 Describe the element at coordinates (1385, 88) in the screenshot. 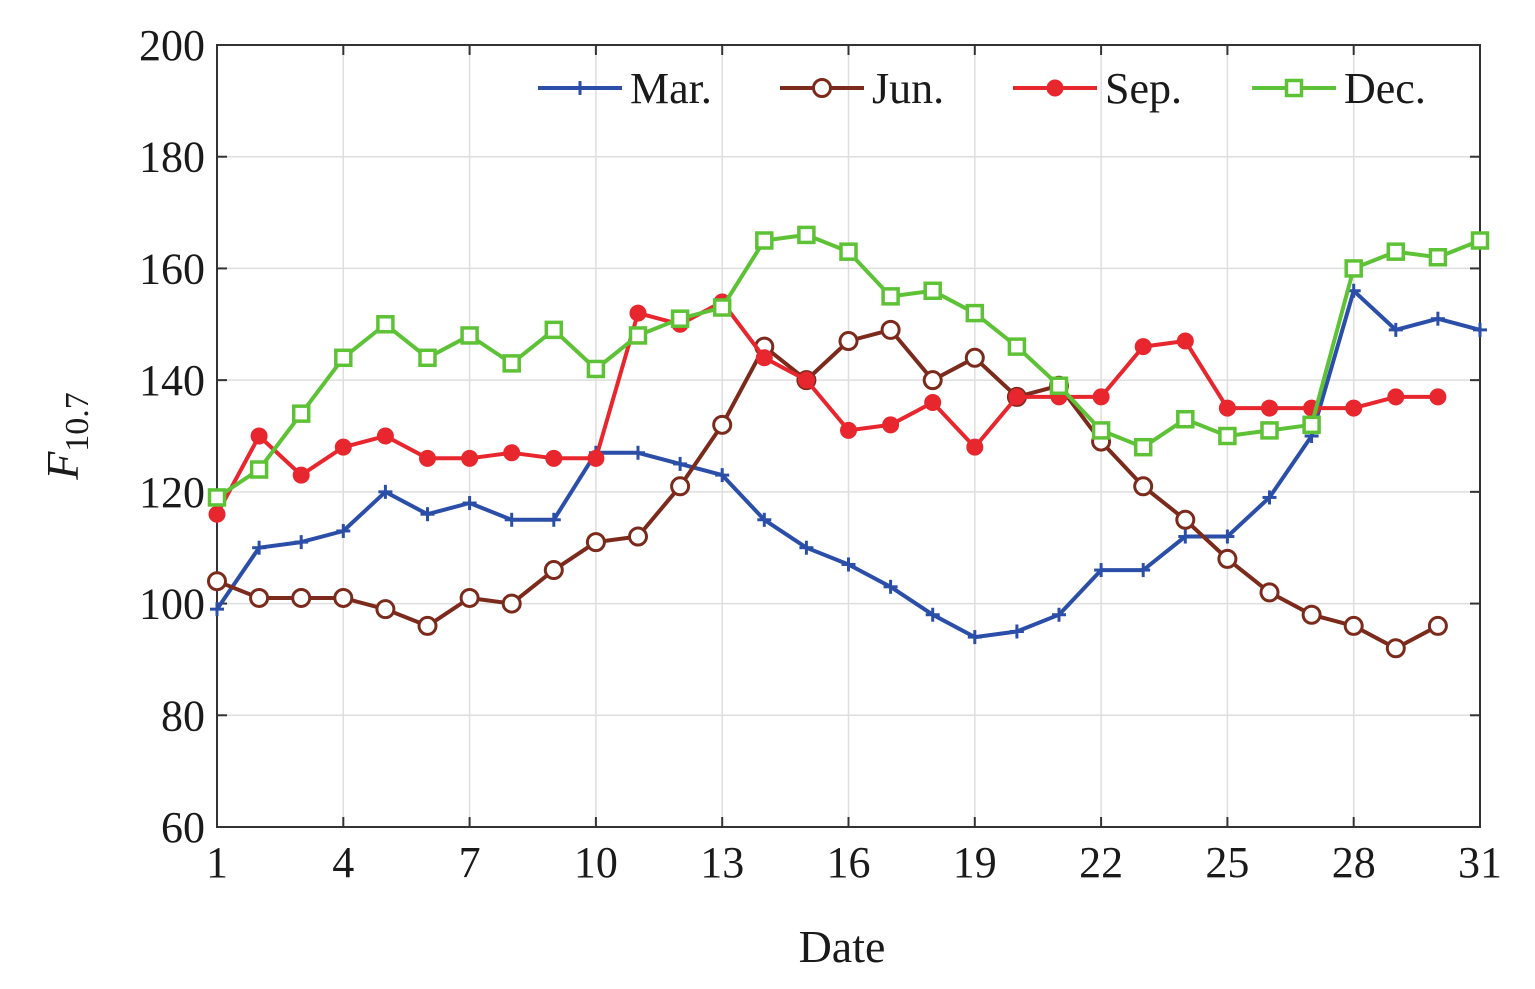

I see `legend-label: Dec.` at that location.